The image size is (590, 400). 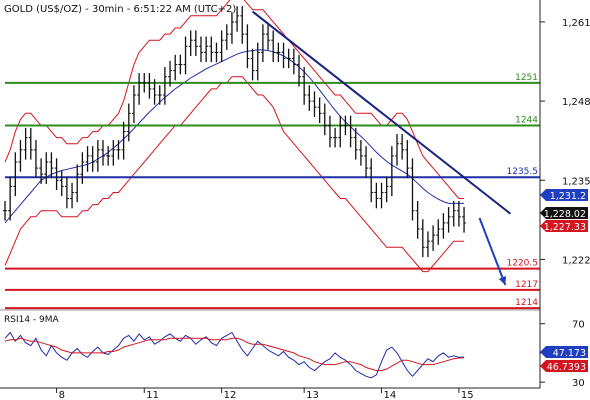 I want to click on price-axis-tick-label: 1,261, so click(x=576, y=23).